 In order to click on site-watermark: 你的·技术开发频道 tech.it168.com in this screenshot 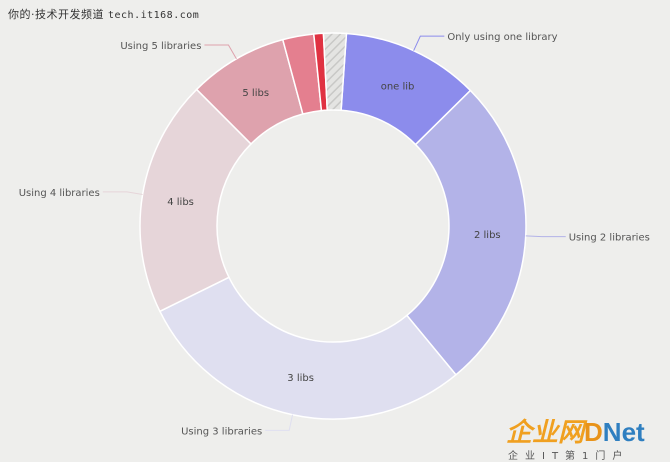, I will do `click(103, 14)`.